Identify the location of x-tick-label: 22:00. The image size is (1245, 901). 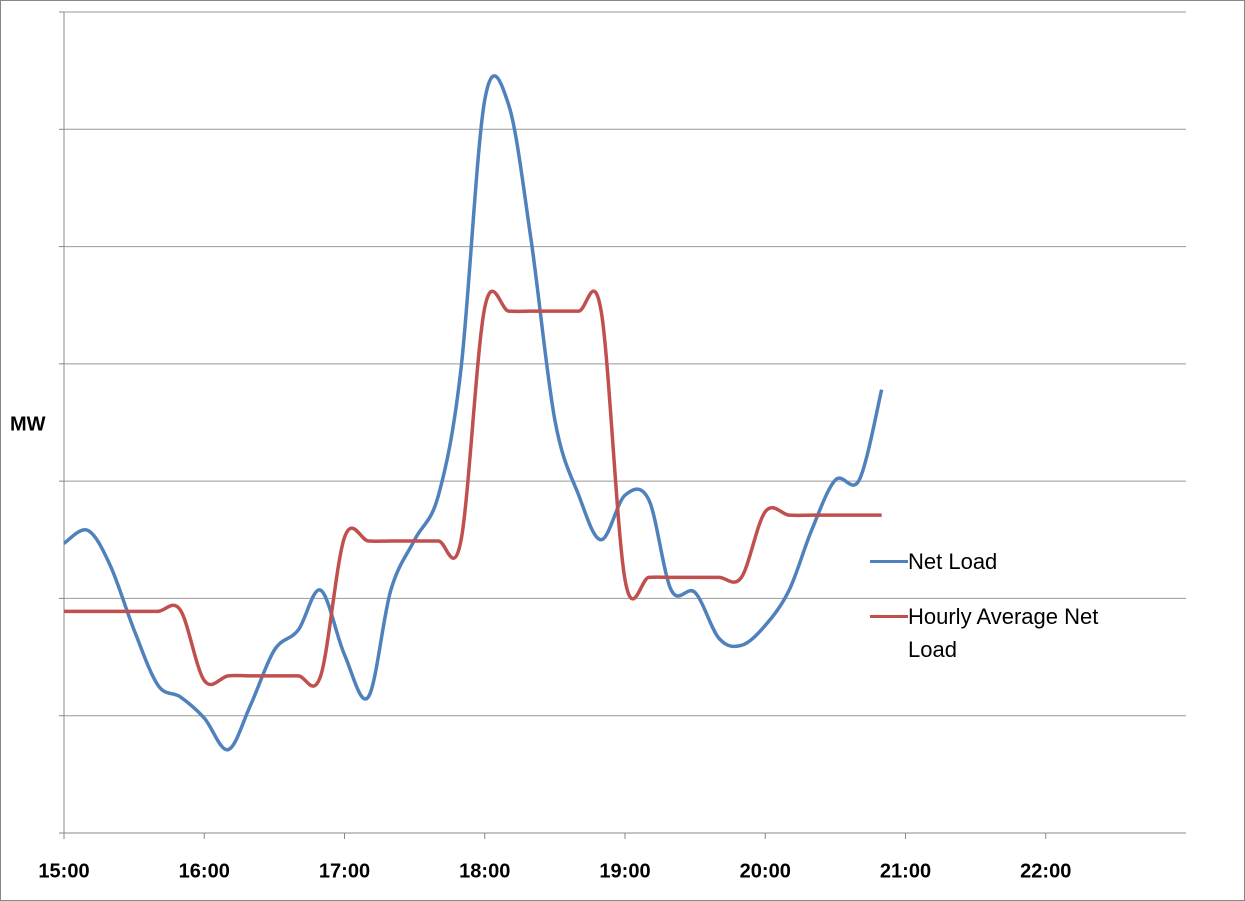
(1045, 871).